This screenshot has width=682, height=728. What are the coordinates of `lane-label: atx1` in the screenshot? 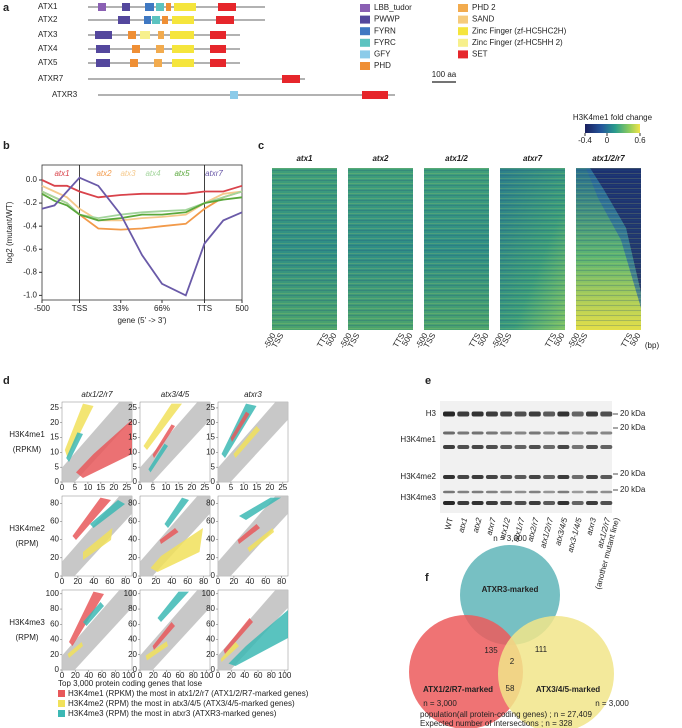 It's located at (463, 525).